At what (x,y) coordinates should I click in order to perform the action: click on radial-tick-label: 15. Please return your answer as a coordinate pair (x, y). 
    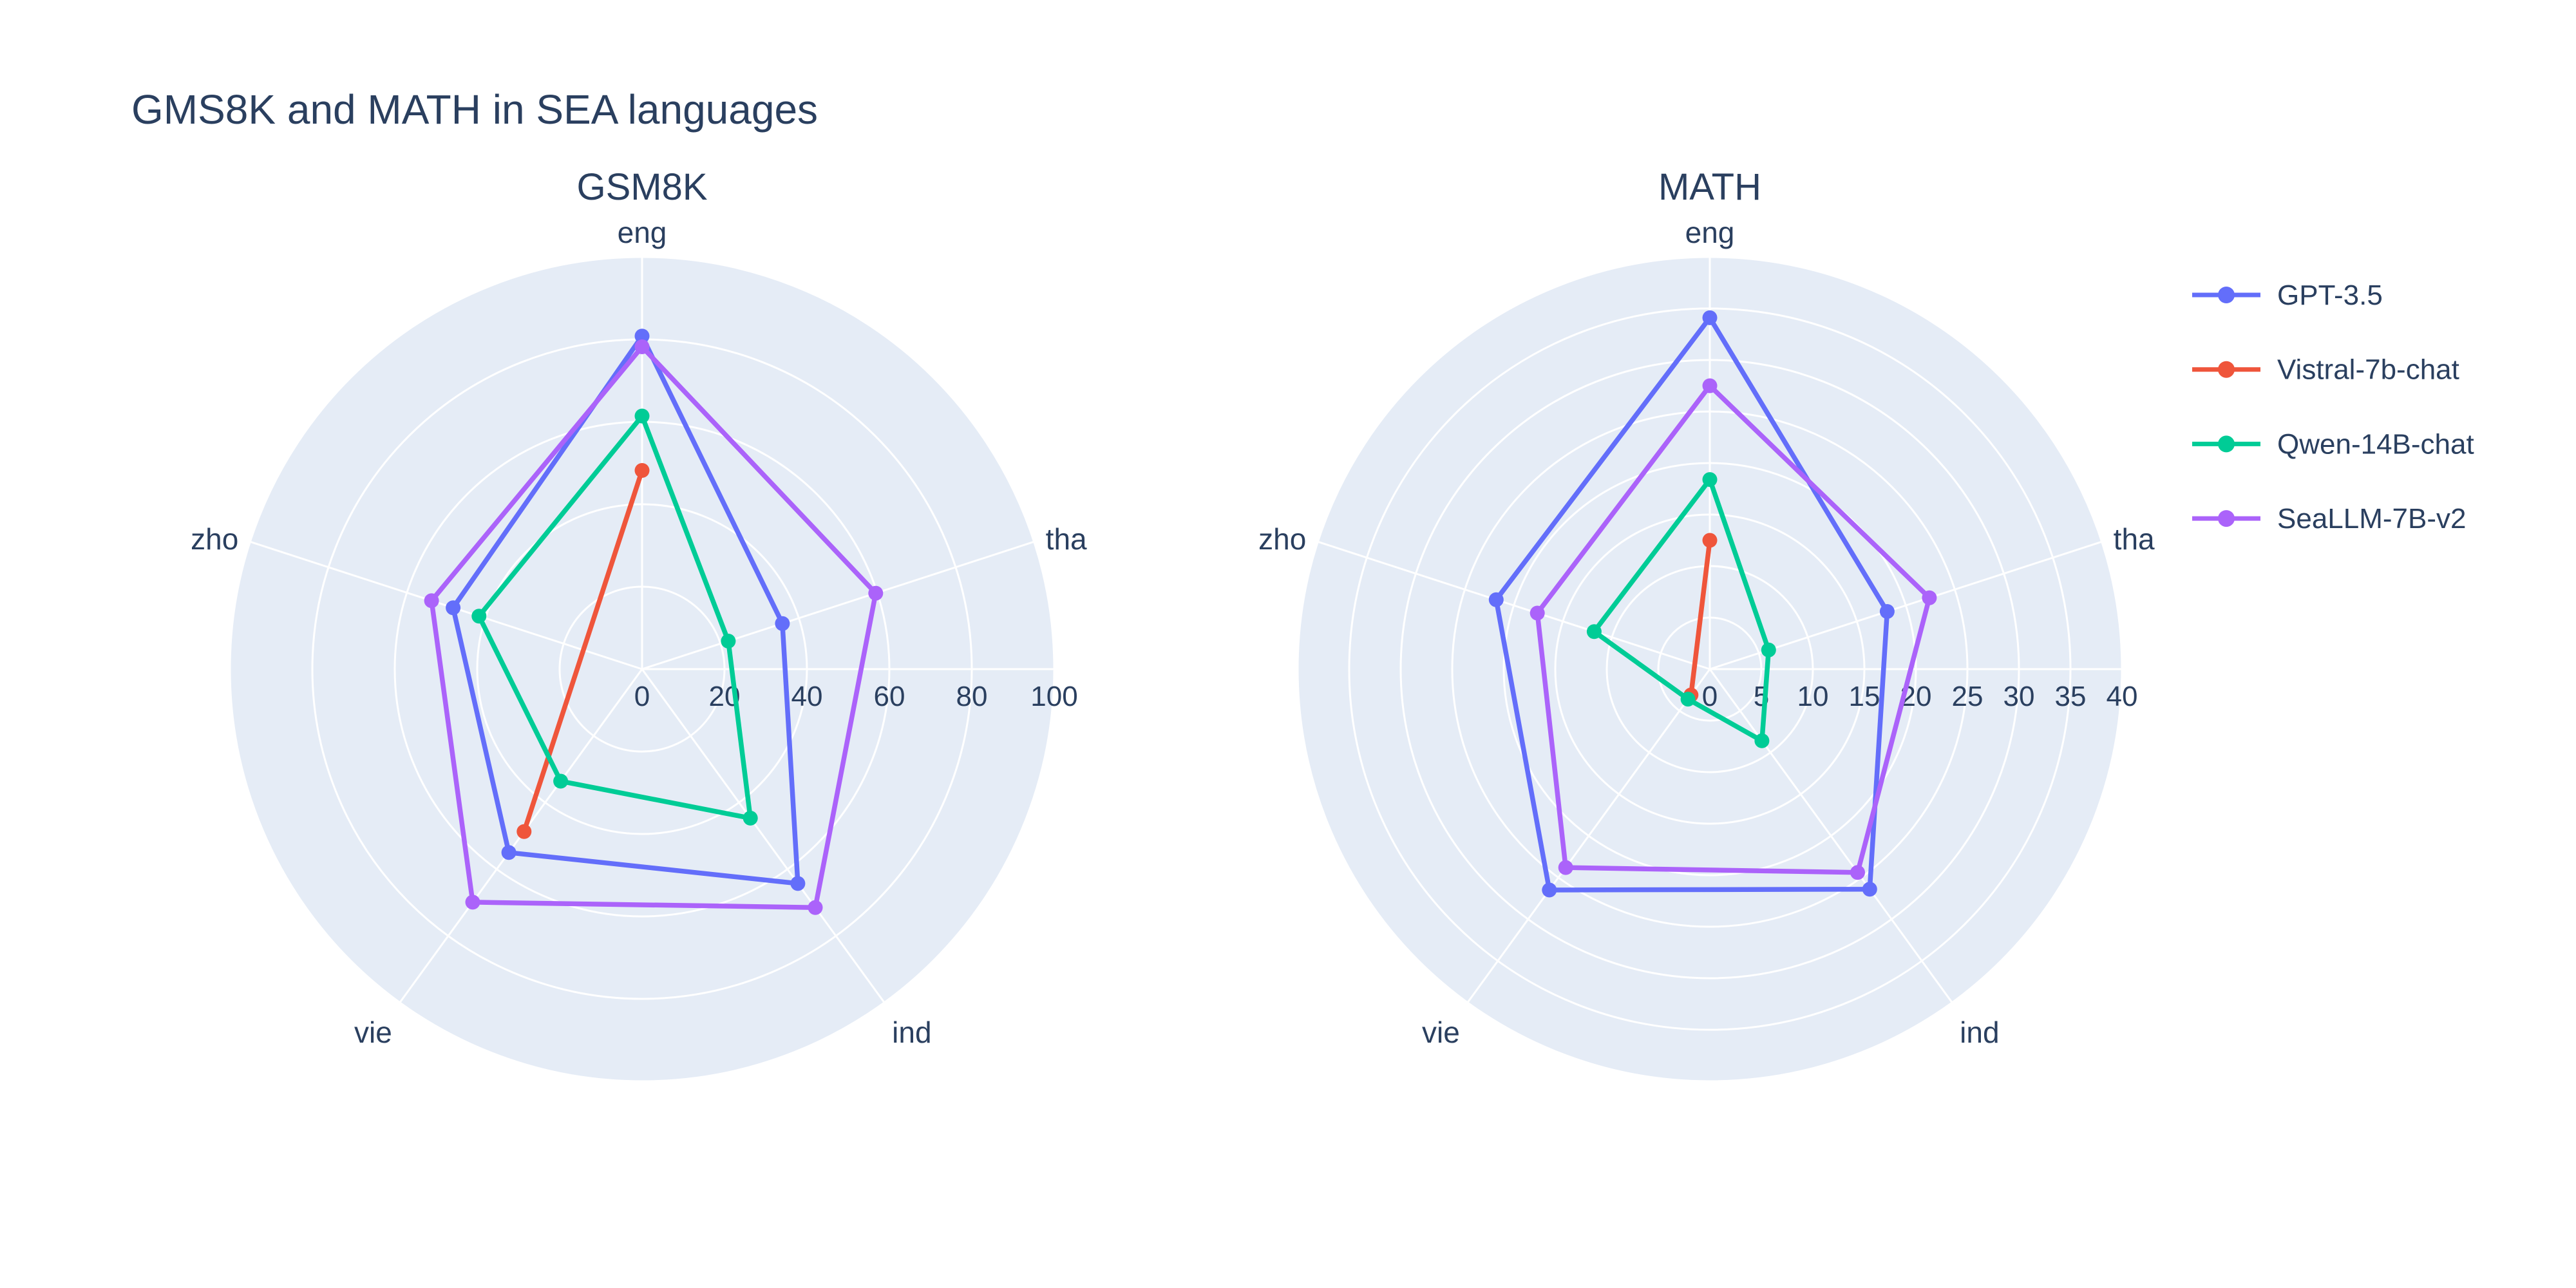
    Looking at the image, I should click on (1865, 696).